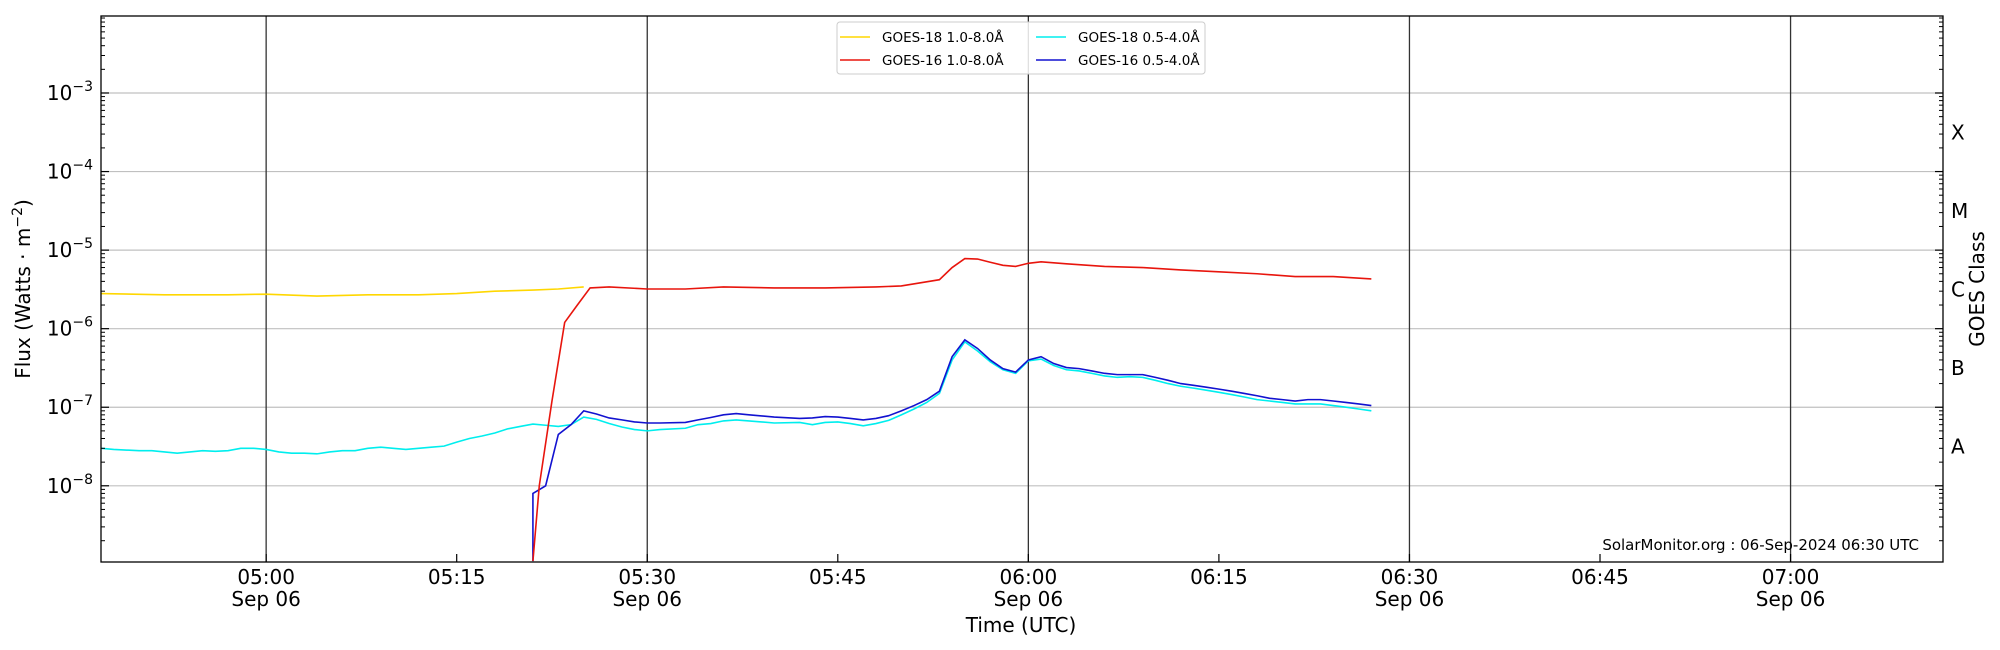  What do you see at coordinates (1029, 577) in the screenshot?
I see `x-tick-time: 06:00` at bounding box center [1029, 577].